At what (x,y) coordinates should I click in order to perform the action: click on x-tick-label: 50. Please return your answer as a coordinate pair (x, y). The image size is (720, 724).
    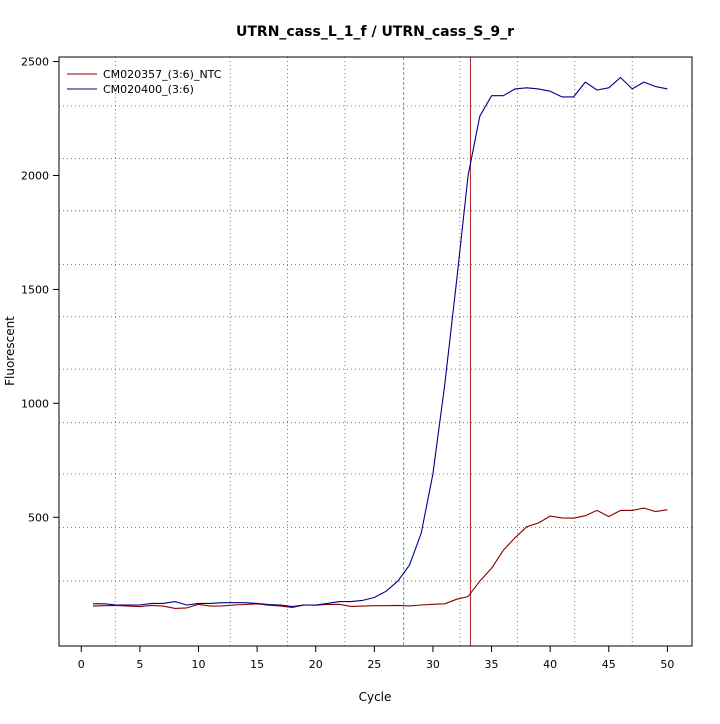
    Looking at the image, I should click on (667, 664).